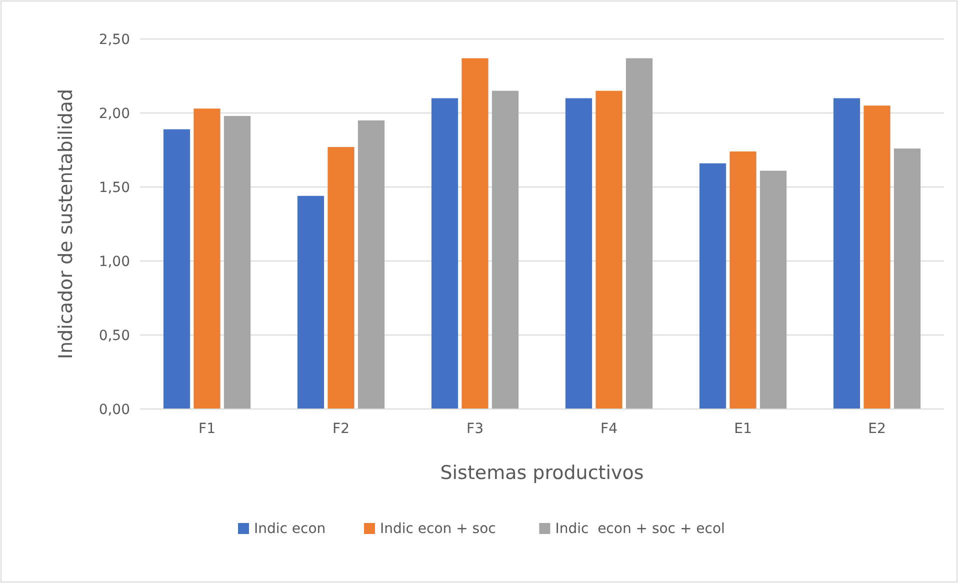 This screenshot has height=583, width=958. Describe the element at coordinates (877, 429) in the screenshot. I see `x-tick-label: E2` at that location.